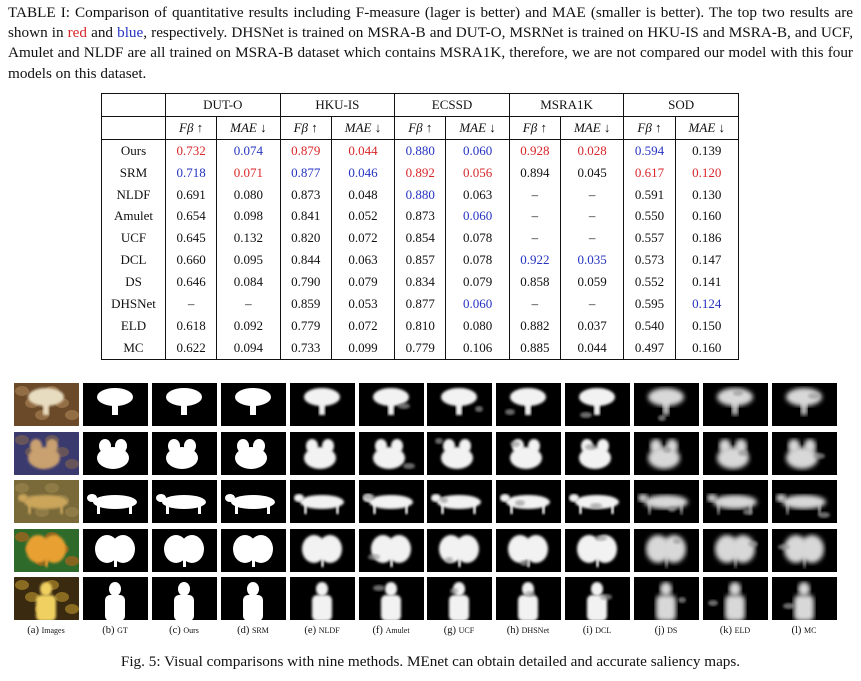 This screenshot has height=681, width=861. What do you see at coordinates (535, 348) in the screenshot?
I see `table-cell: 0.885` at bounding box center [535, 348].